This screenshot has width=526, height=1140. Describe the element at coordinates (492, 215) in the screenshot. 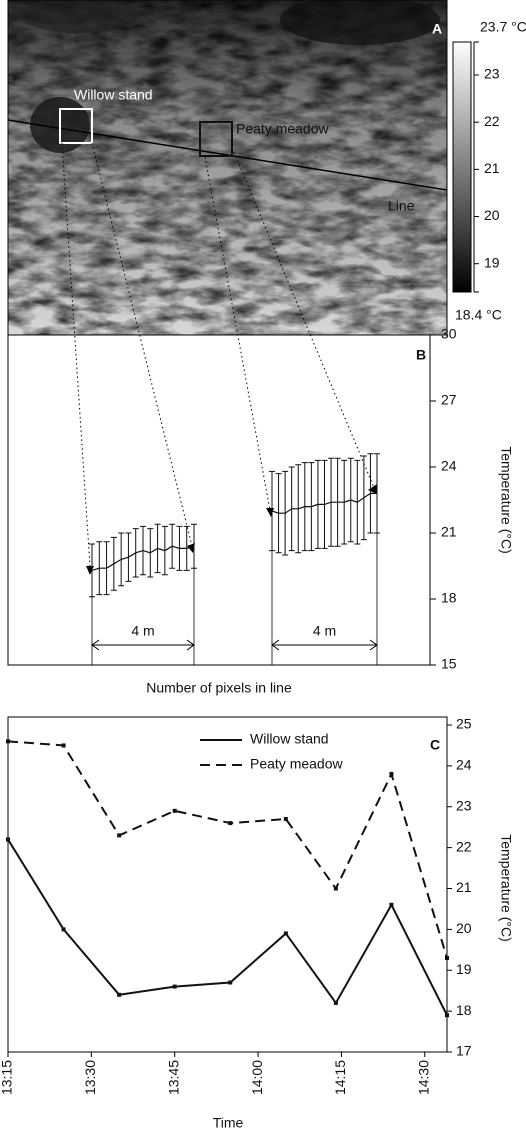

I see `colorbar-tick-label: 20` at that location.